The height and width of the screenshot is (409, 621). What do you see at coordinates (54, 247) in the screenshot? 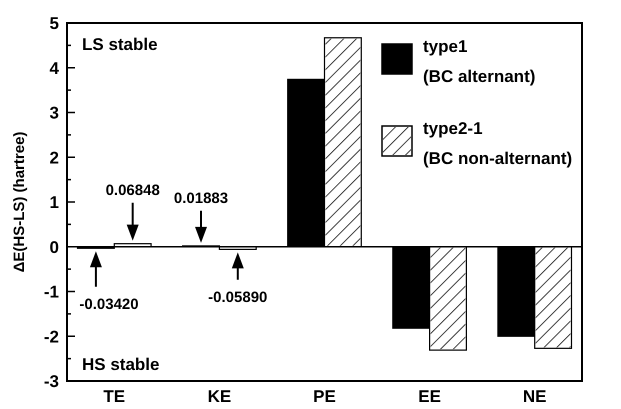
I see `y-tick-label: 0` at bounding box center [54, 247].